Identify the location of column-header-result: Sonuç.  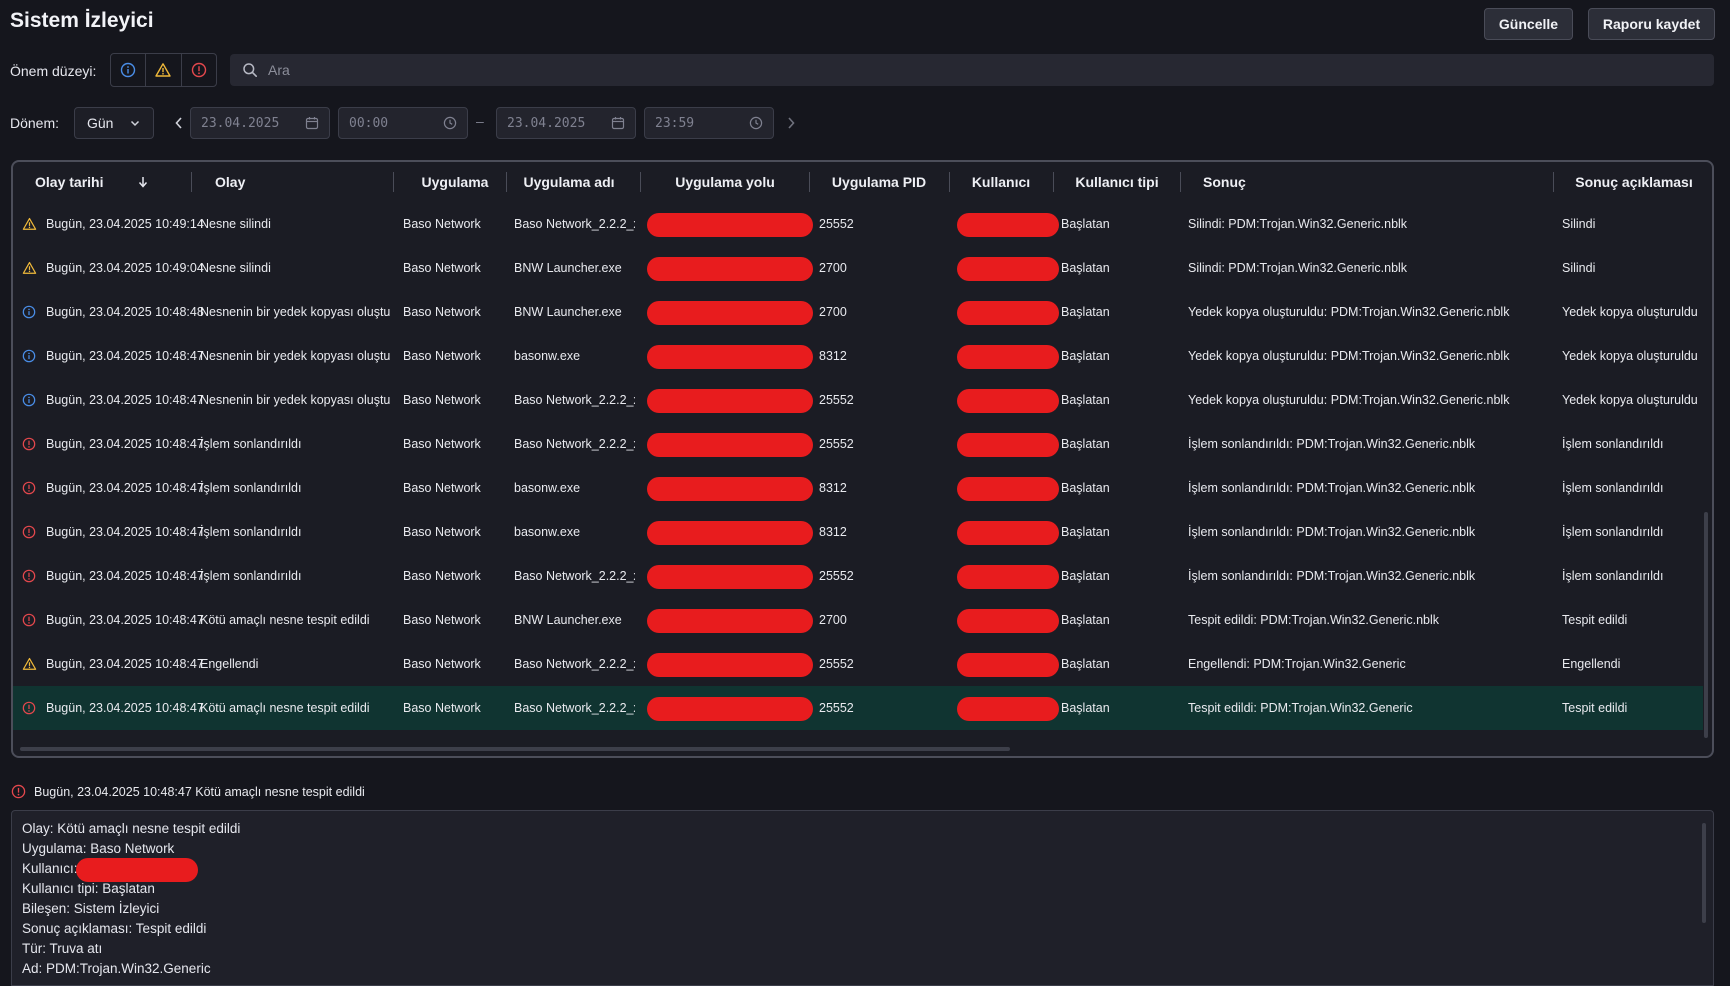
(1224, 182).